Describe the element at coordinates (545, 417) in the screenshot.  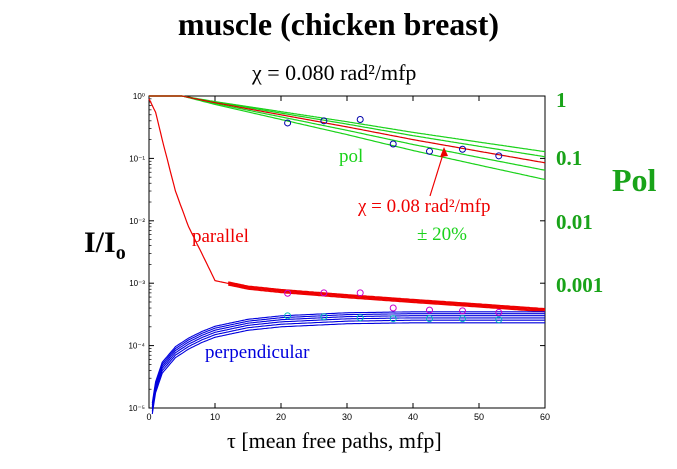
I see `x-tick-label: 60` at that location.